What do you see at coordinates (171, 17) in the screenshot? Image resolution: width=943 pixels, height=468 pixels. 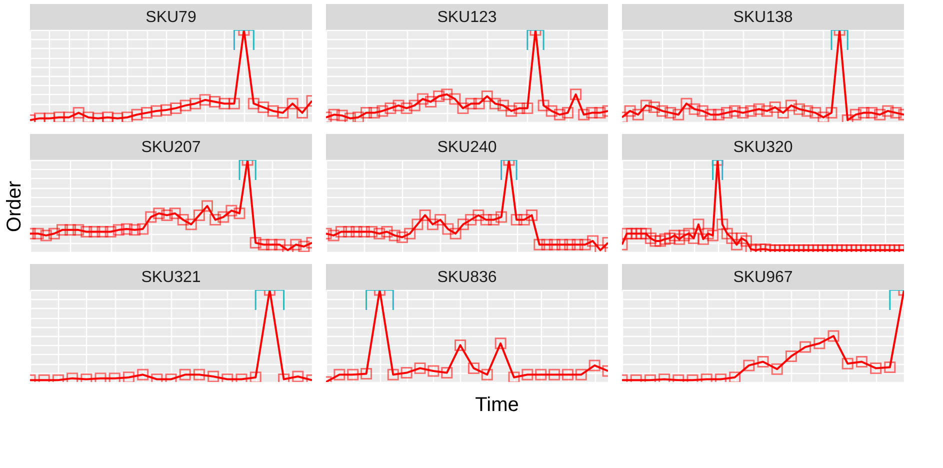 I see `chart-title: SKU79` at bounding box center [171, 17].